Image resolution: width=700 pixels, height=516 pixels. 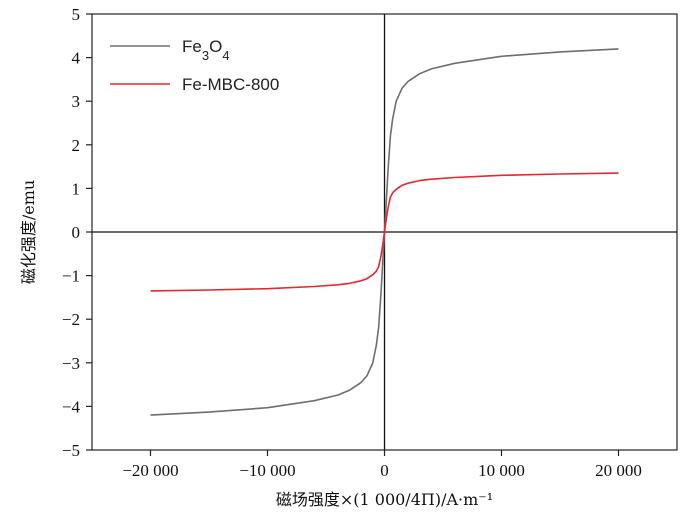 I want to click on x-tick-label: 10 000, so click(x=501, y=470).